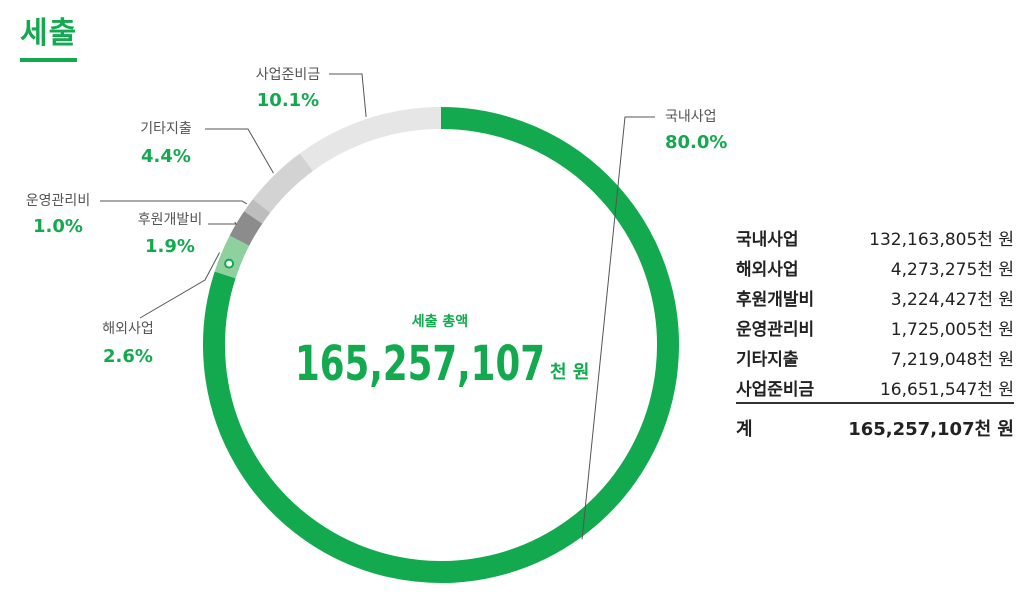 The height and width of the screenshot is (602, 1020). Describe the element at coordinates (128, 356) in the screenshot. I see `label-percent-overseas: 2.6%` at that location.